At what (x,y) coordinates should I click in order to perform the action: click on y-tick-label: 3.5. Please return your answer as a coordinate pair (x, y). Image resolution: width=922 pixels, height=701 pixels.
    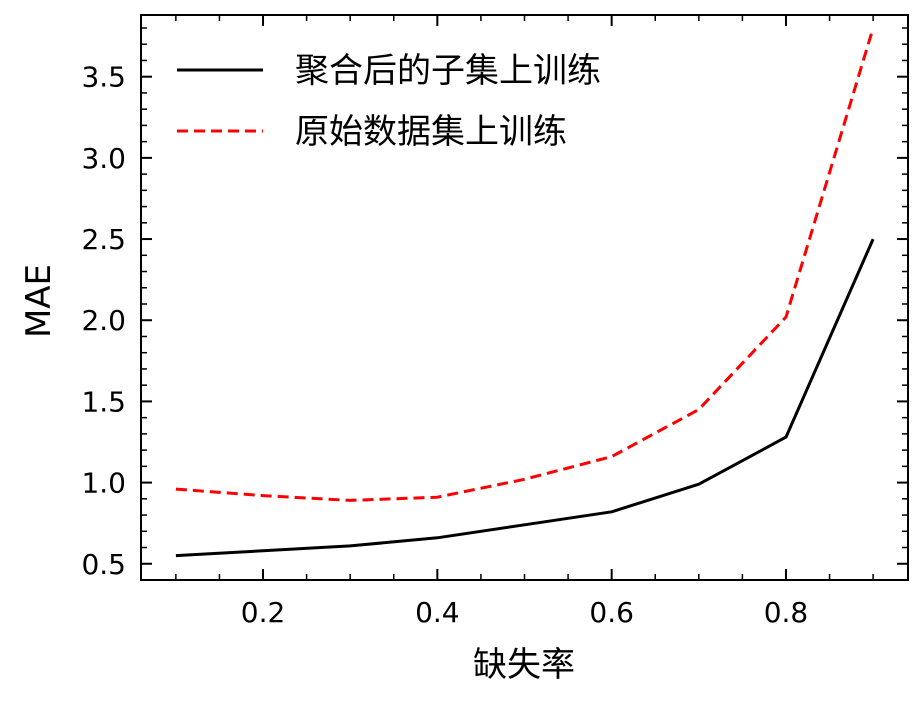
    Looking at the image, I should click on (103, 77).